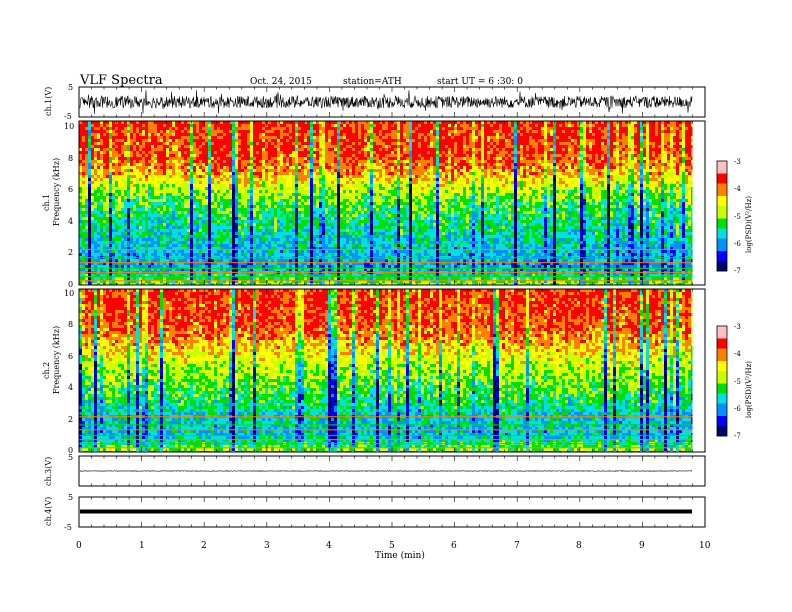  I want to click on ch1-ytick-10: 10, so click(69, 126).